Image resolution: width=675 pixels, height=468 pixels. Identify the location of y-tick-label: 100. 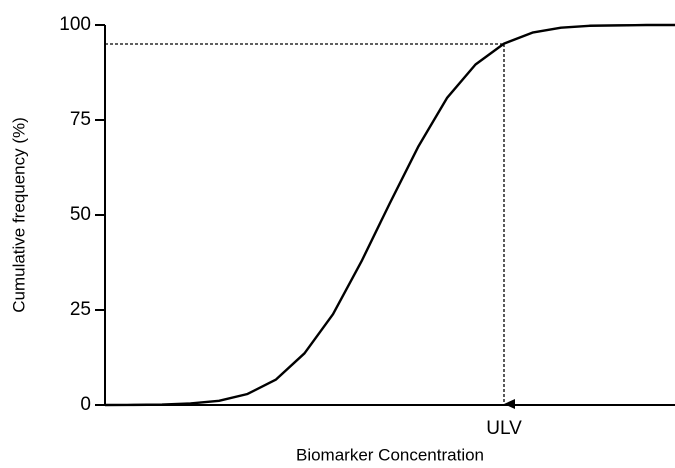
(75, 24).